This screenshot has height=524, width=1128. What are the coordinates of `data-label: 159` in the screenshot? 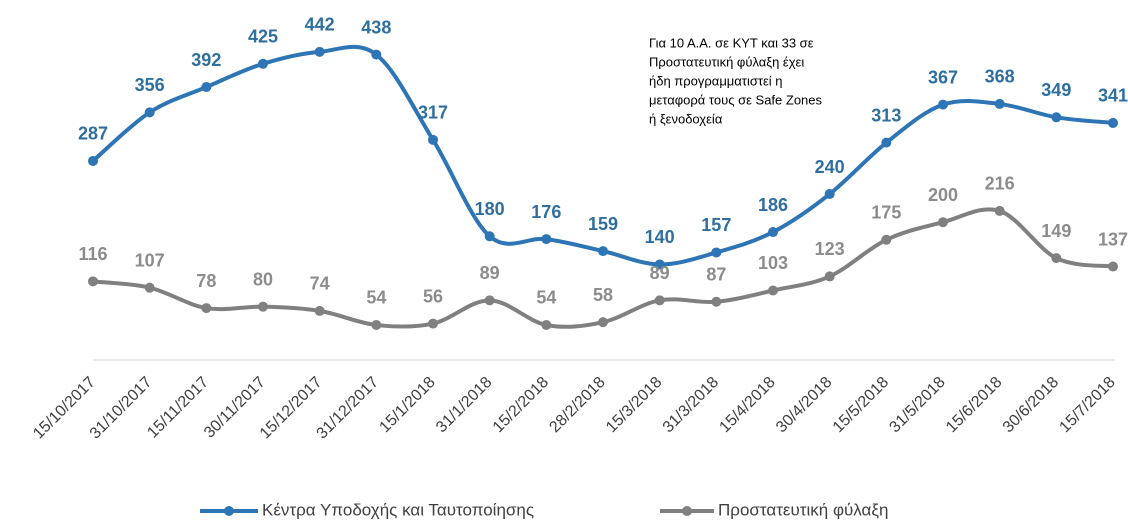 It's located at (603, 224).